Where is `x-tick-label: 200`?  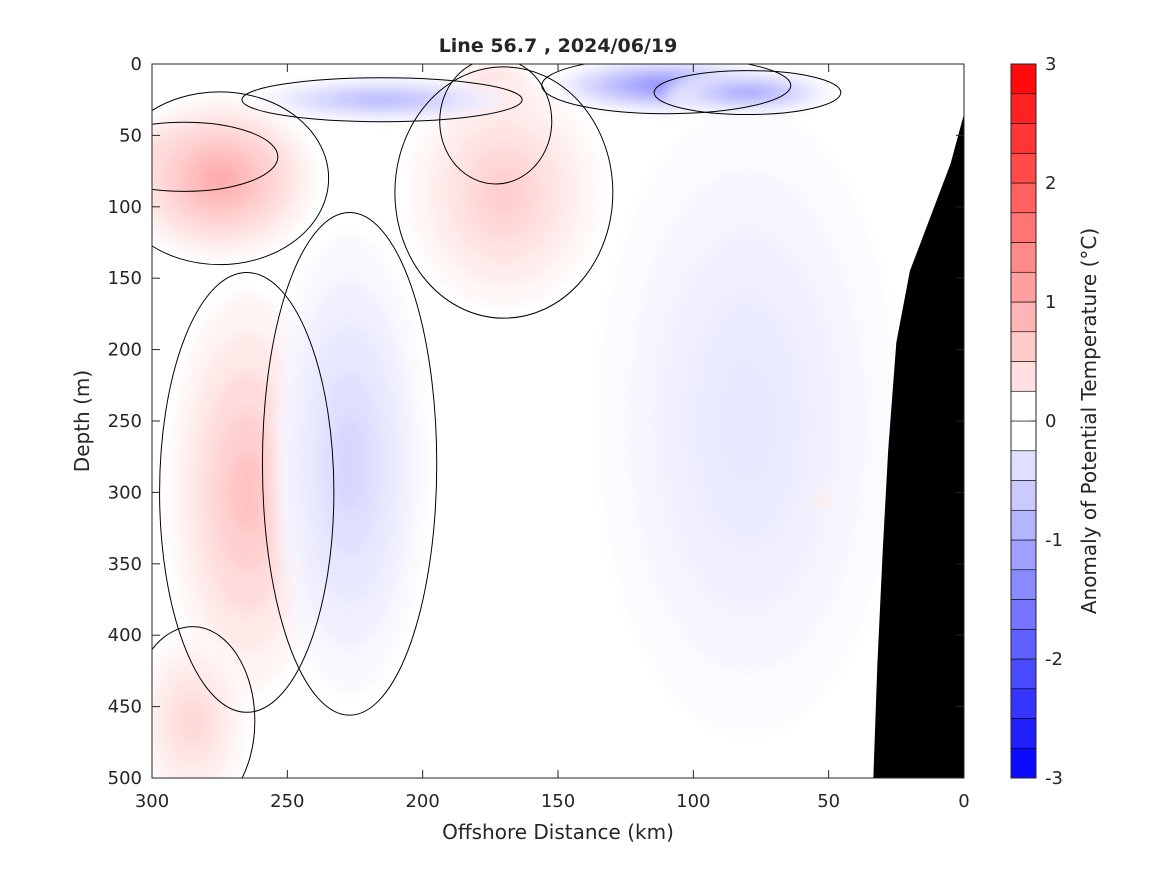
x-tick-label: 200 is located at coordinates (422, 801).